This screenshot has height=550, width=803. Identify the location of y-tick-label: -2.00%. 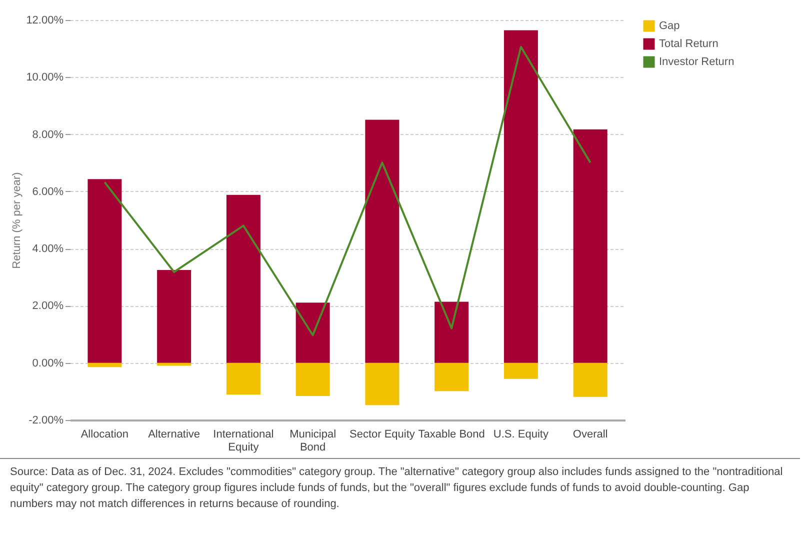
(46, 420).